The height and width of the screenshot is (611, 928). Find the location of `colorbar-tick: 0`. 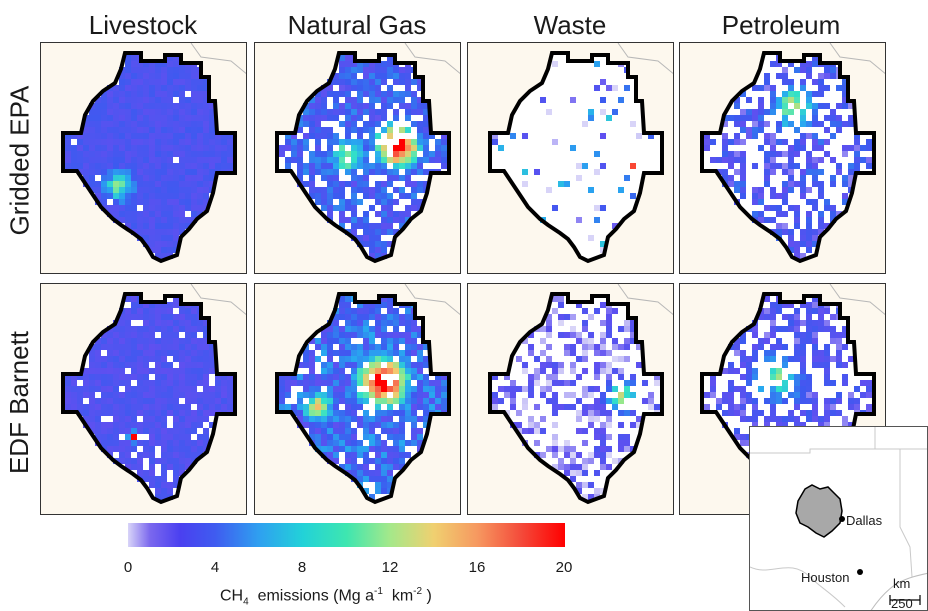

colorbar-tick: 0 is located at coordinates (128, 567).